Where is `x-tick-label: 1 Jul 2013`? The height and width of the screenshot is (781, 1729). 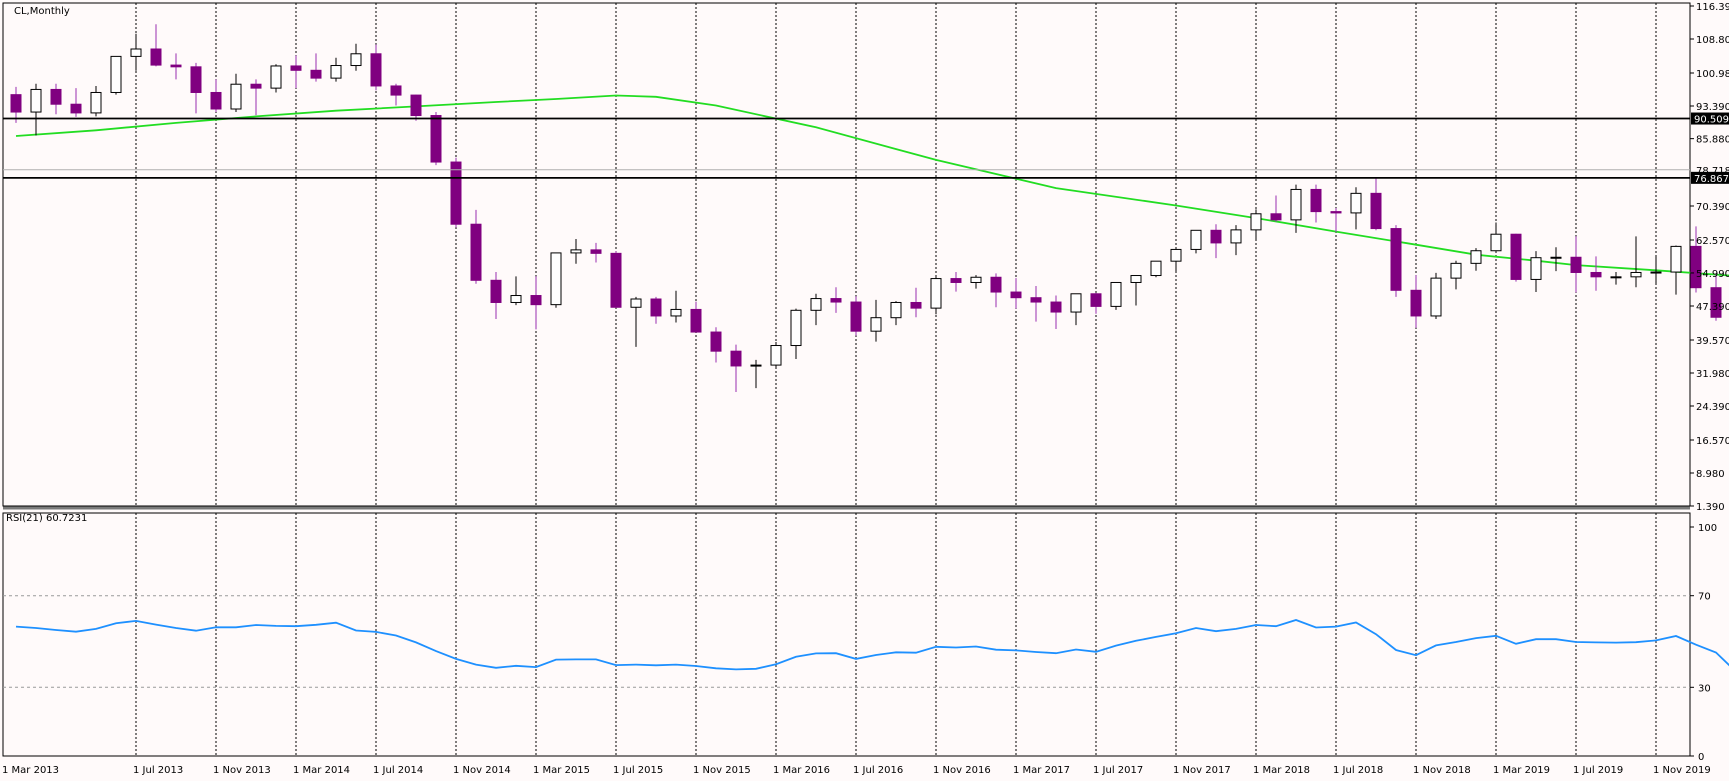 x-tick-label: 1 Jul 2013 is located at coordinates (158, 770).